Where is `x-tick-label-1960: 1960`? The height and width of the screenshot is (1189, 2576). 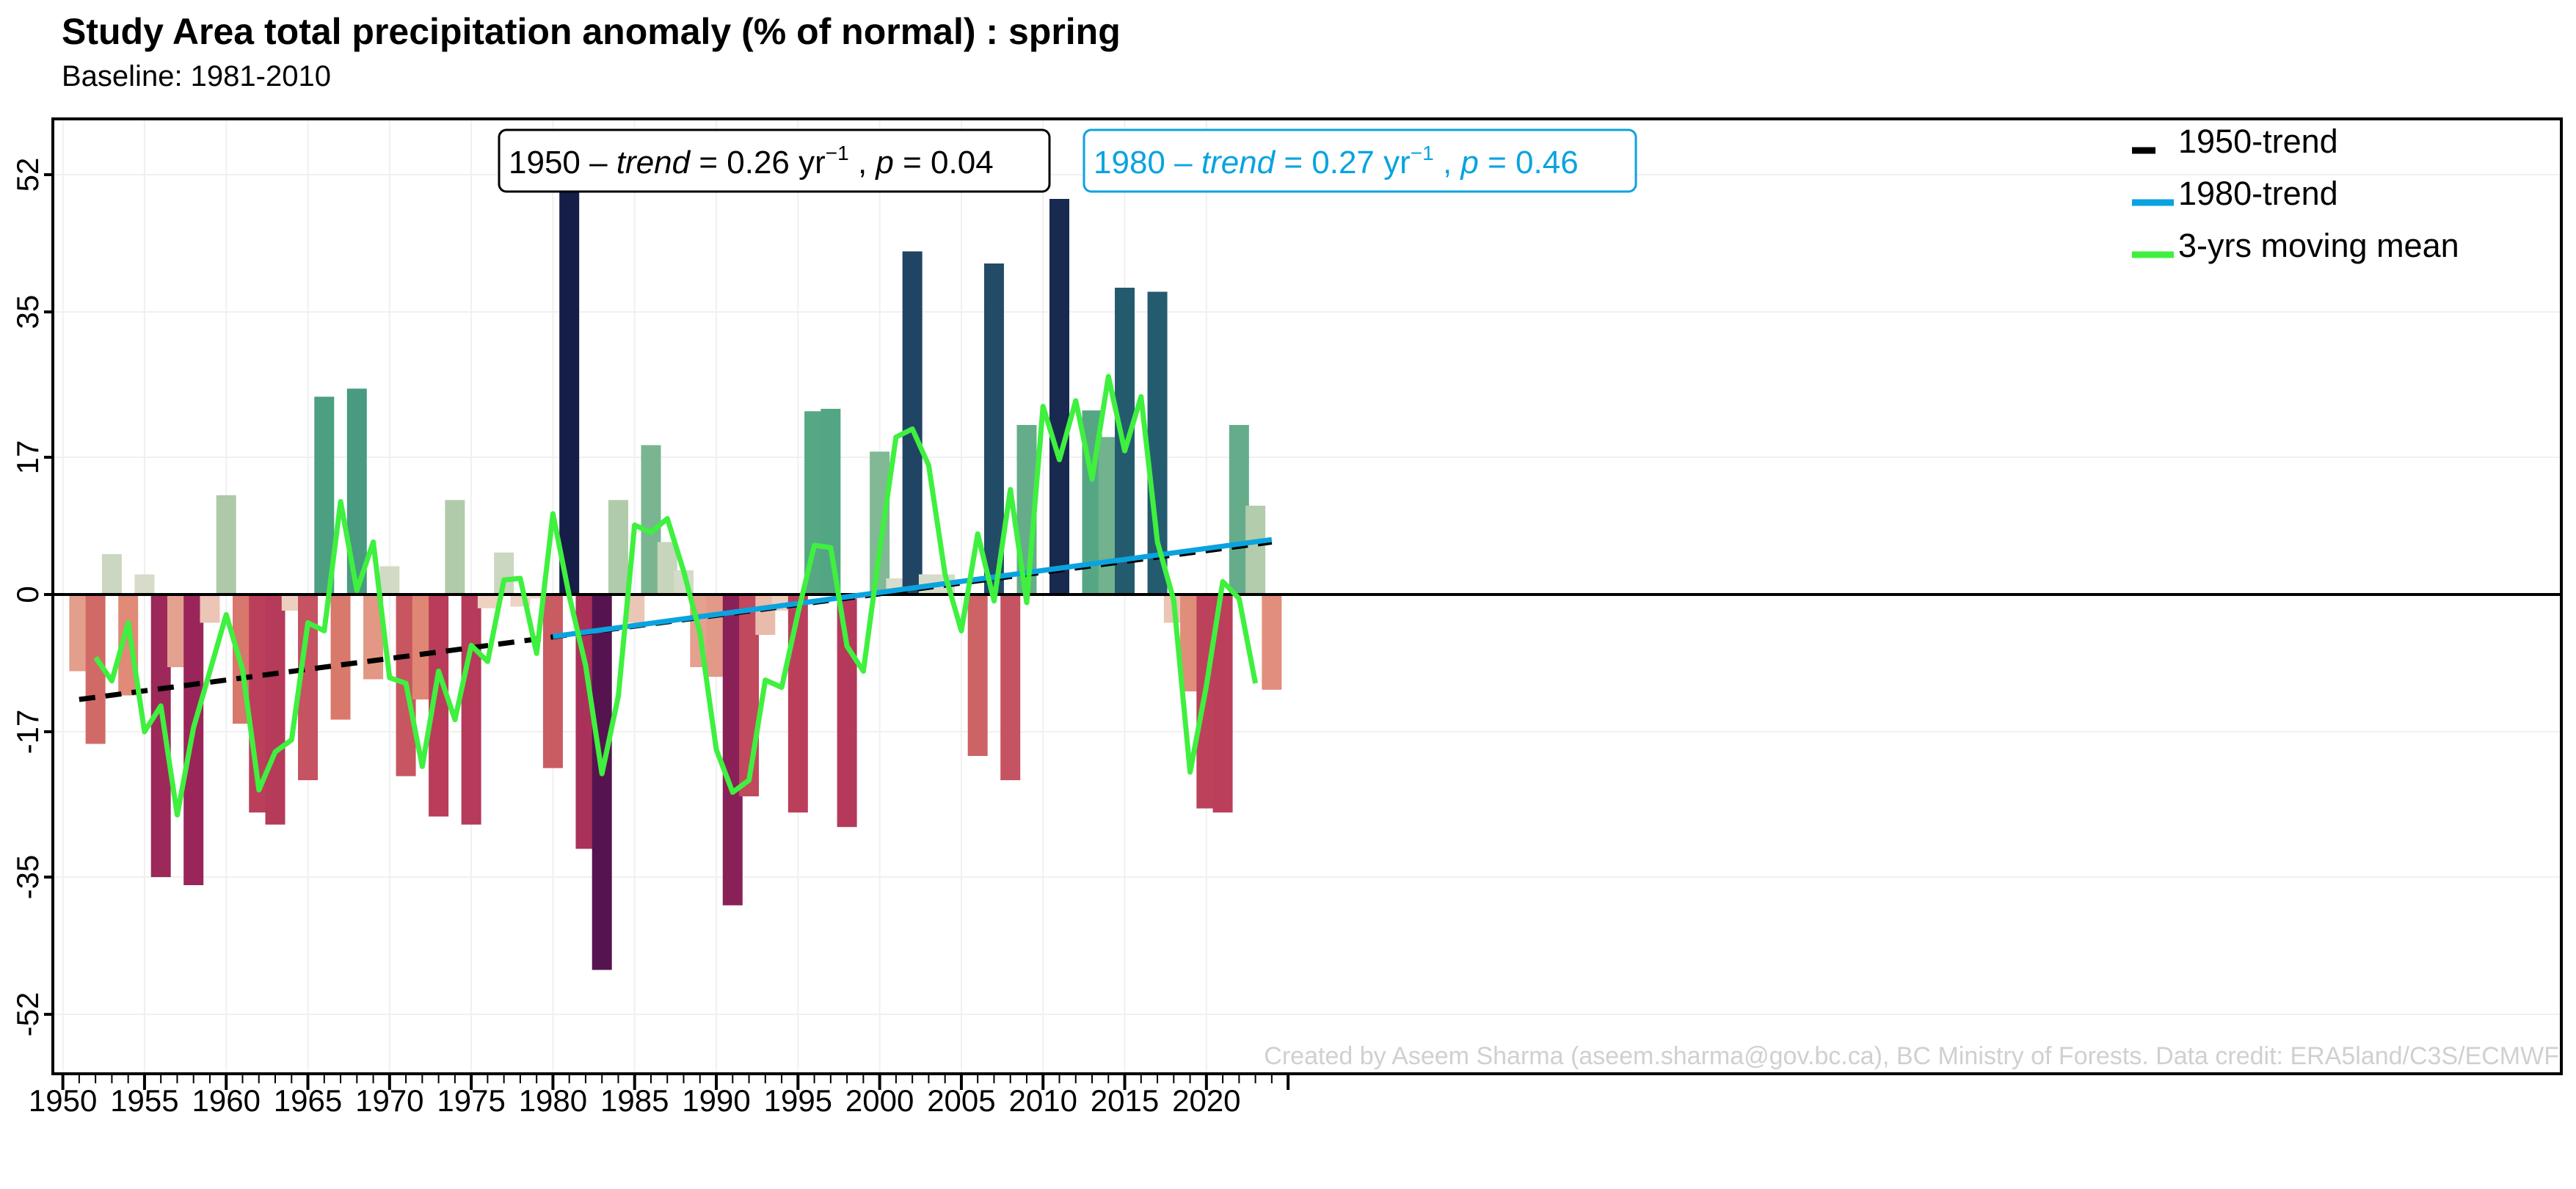 x-tick-label-1960: 1960 is located at coordinates (226, 1100).